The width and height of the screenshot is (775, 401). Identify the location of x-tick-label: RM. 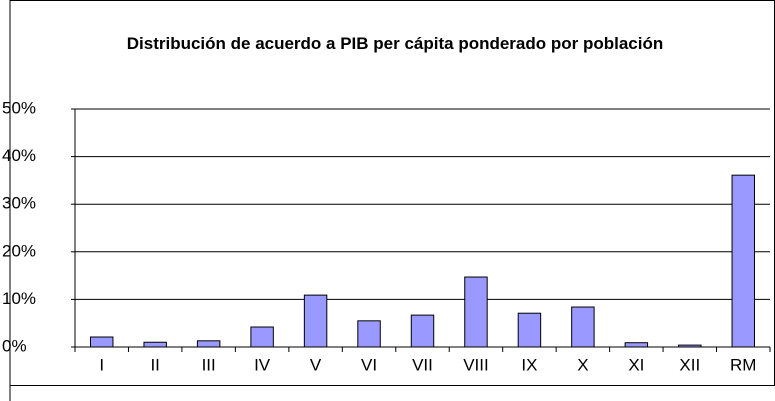
(743, 364).